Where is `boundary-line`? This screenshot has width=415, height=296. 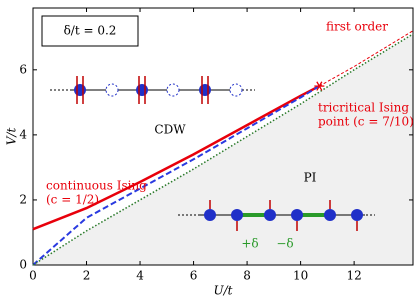
boundary-line is located at coordinates (366, 58).